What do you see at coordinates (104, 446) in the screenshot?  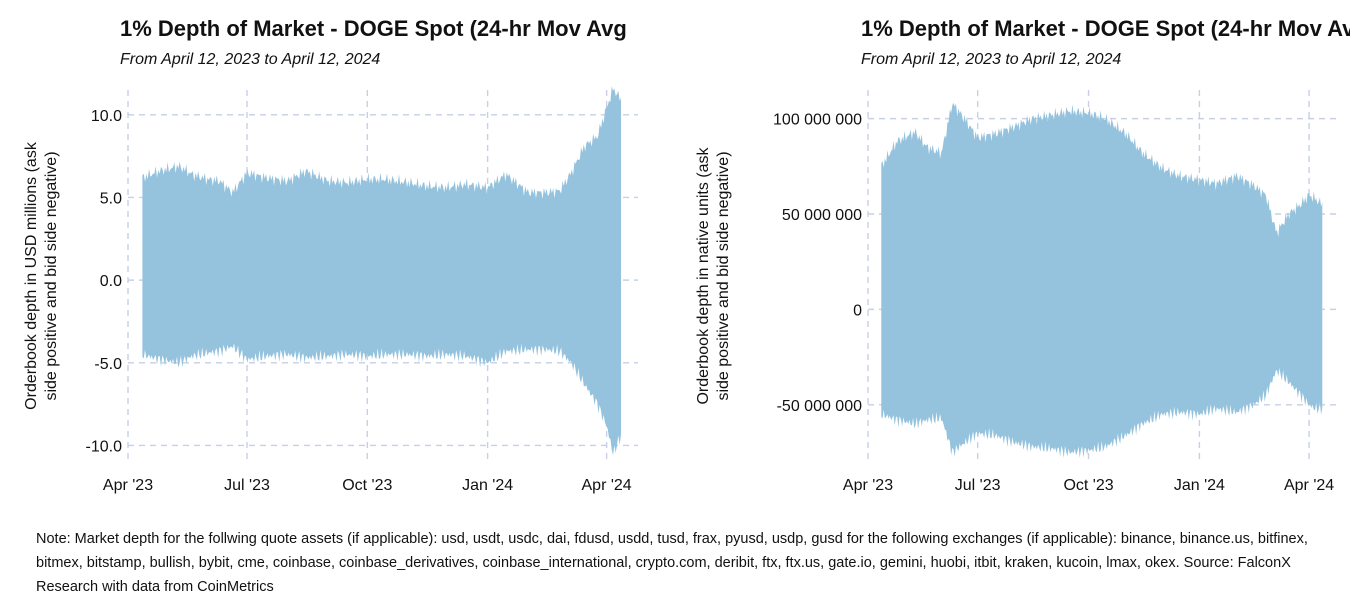 I see `y-tick-label: -10.0` at bounding box center [104, 446].